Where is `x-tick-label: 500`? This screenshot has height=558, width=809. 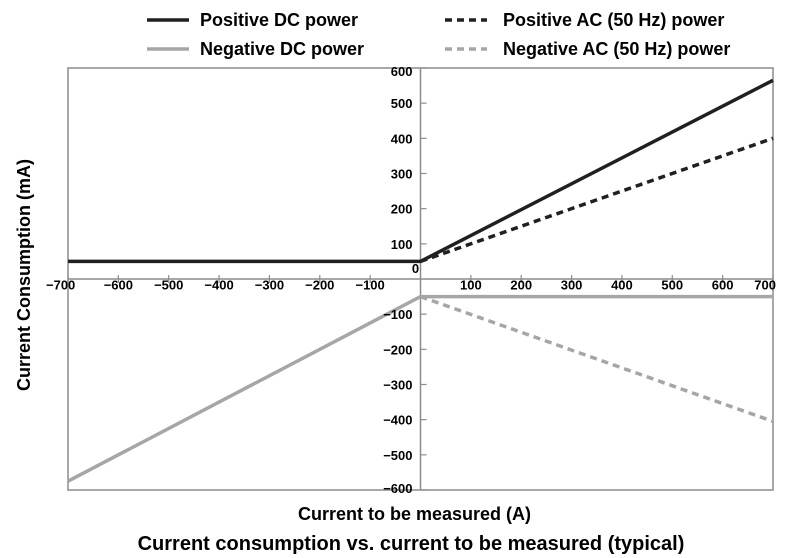 x-tick-label: 500 is located at coordinates (672, 285).